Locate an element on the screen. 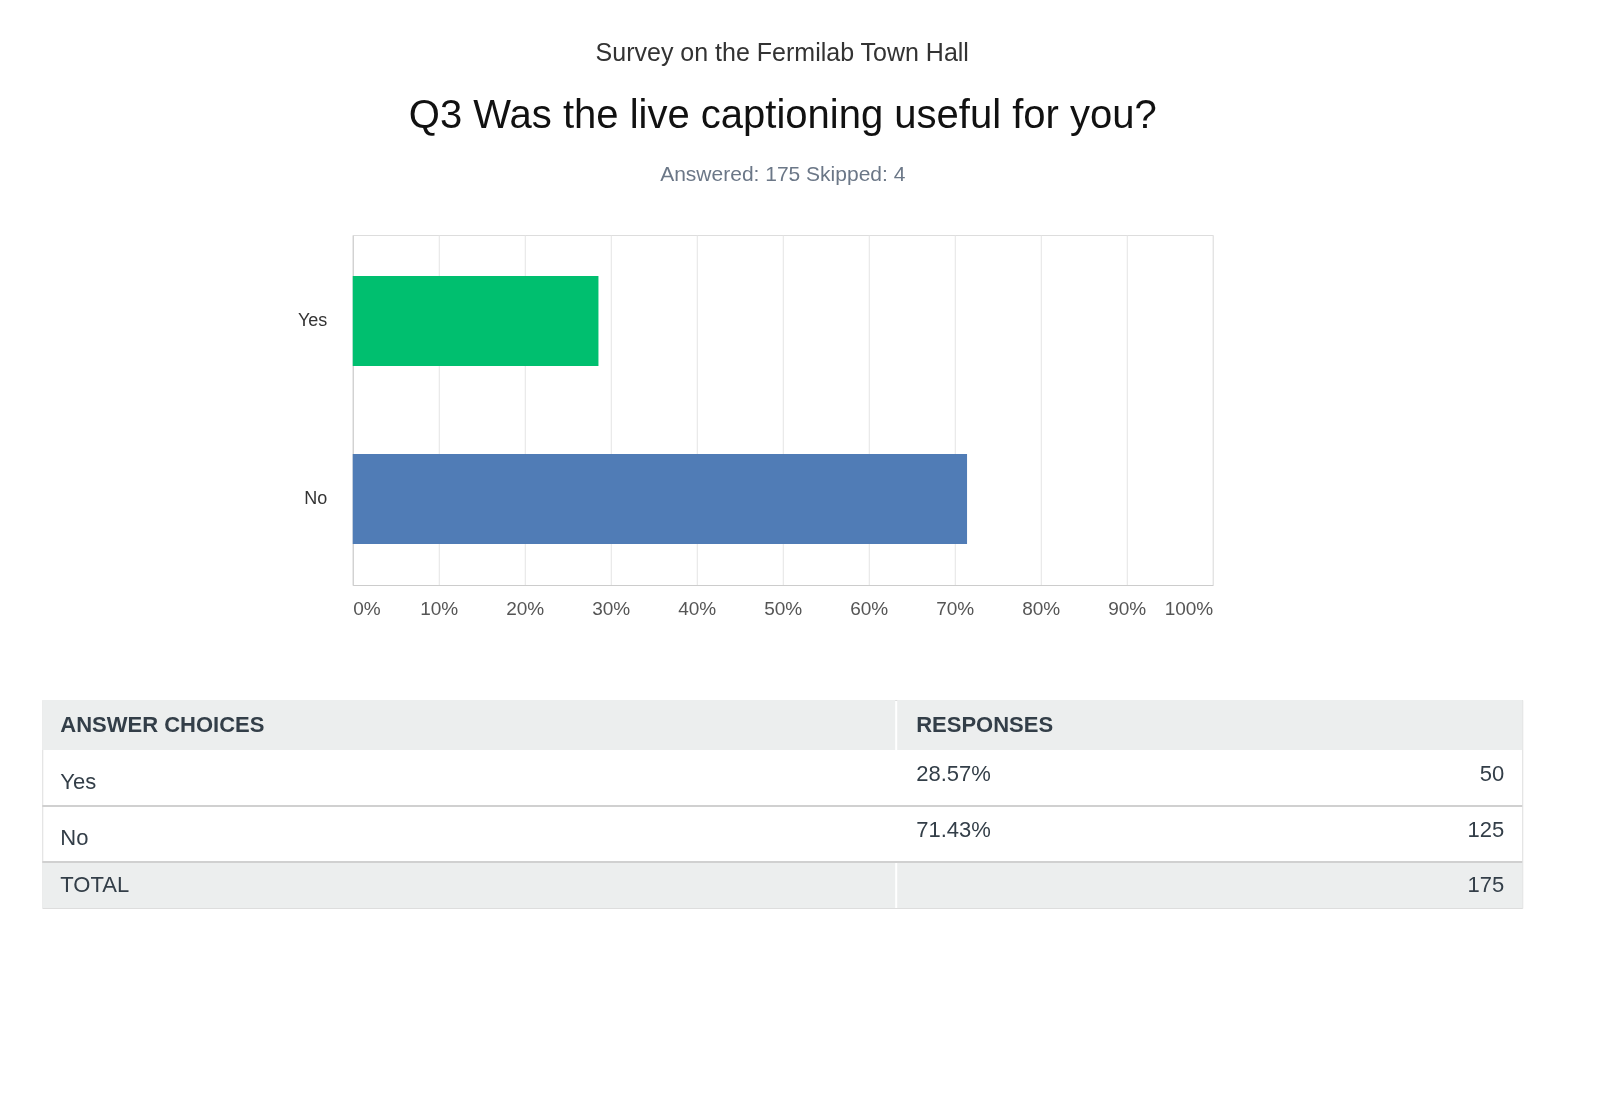 This screenshot has height=1119, width=1615. text: ANSWER CHOICES is located at coordinates (162, 724).